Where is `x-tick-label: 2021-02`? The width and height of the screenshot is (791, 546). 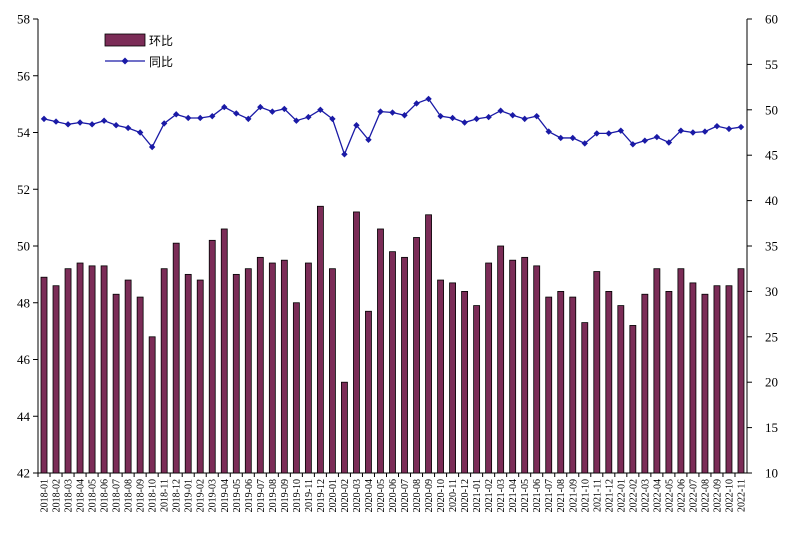
x-tick-label: 2021-02 is located at coordinates (489, 495).